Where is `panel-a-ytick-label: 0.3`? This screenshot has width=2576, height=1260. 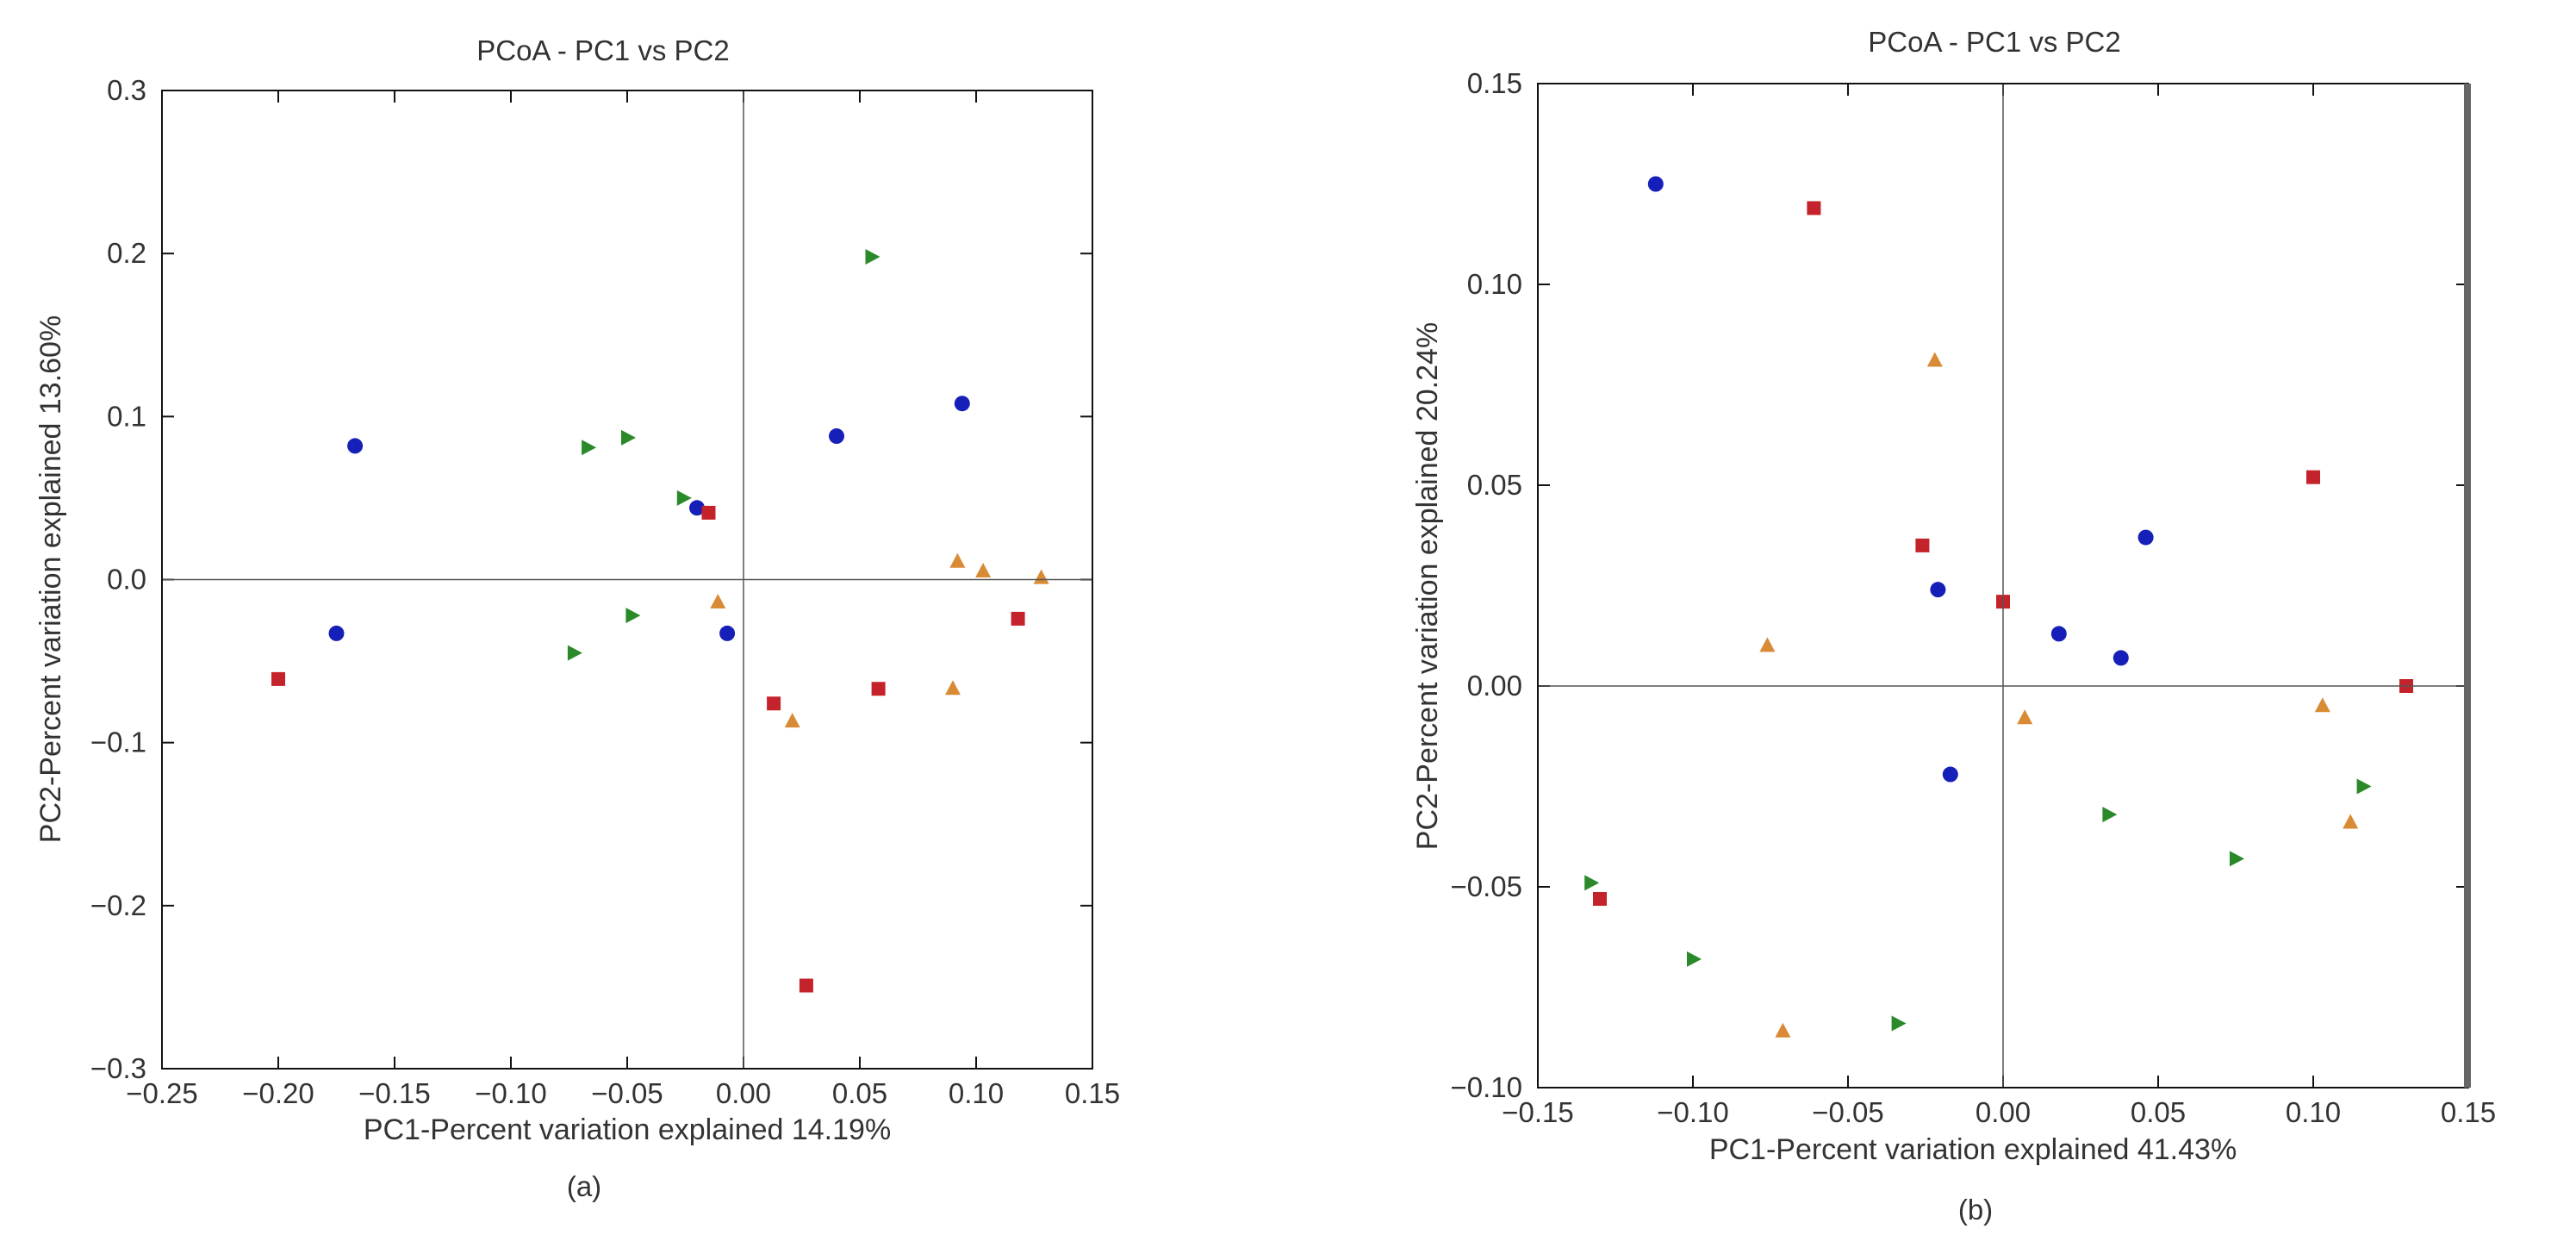
panel-a-ytick-label: 0.3 is located at coordinates (127, 90).